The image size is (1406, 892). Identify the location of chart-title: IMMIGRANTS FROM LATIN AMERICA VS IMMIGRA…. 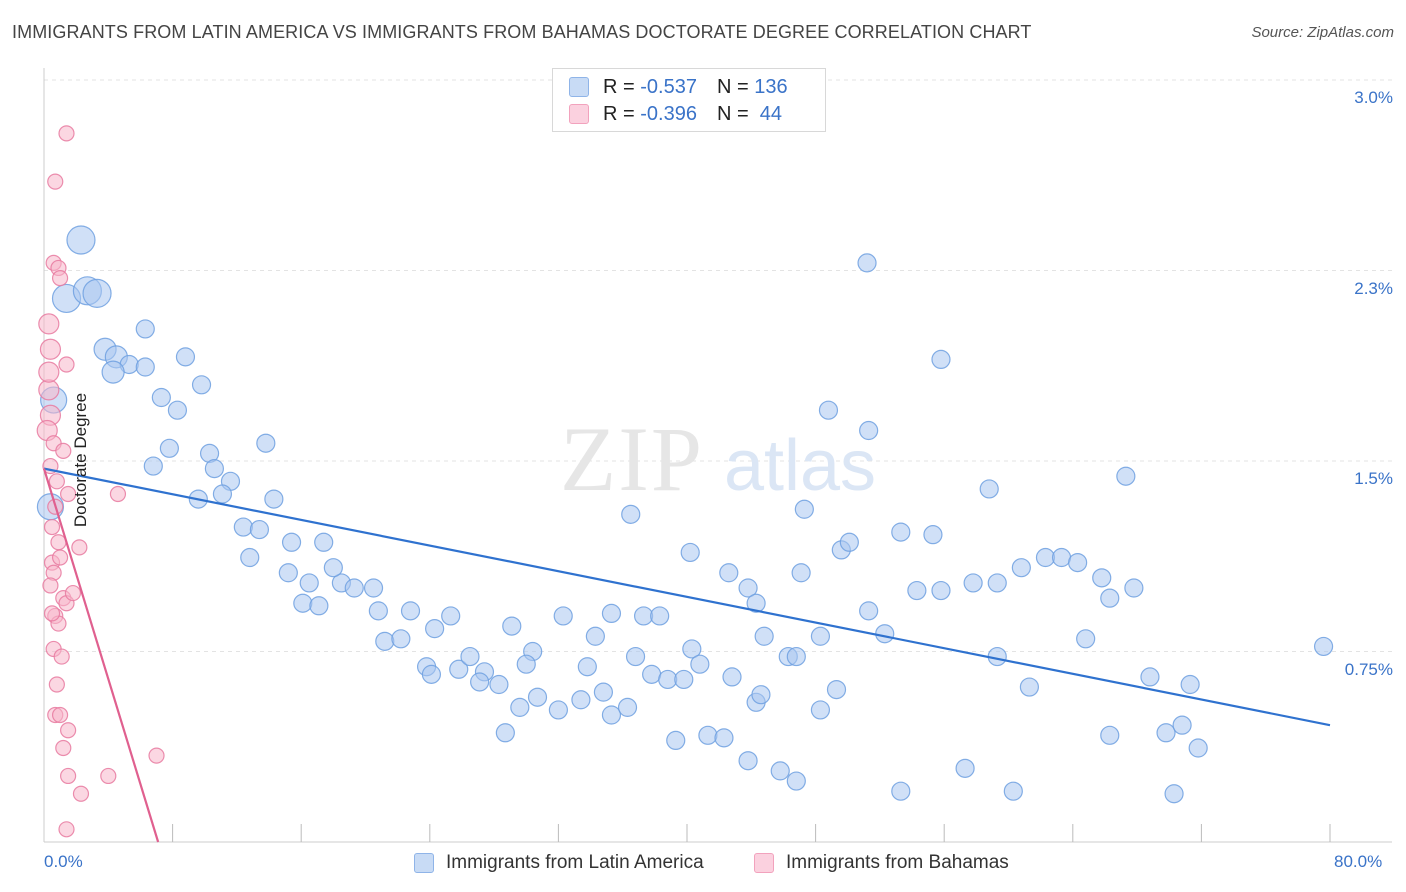
(522, 32).